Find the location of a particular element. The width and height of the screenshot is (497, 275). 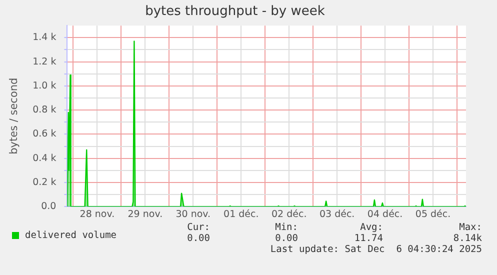

y-tick-label: 1.4 k is located at coordinates (44, 38).